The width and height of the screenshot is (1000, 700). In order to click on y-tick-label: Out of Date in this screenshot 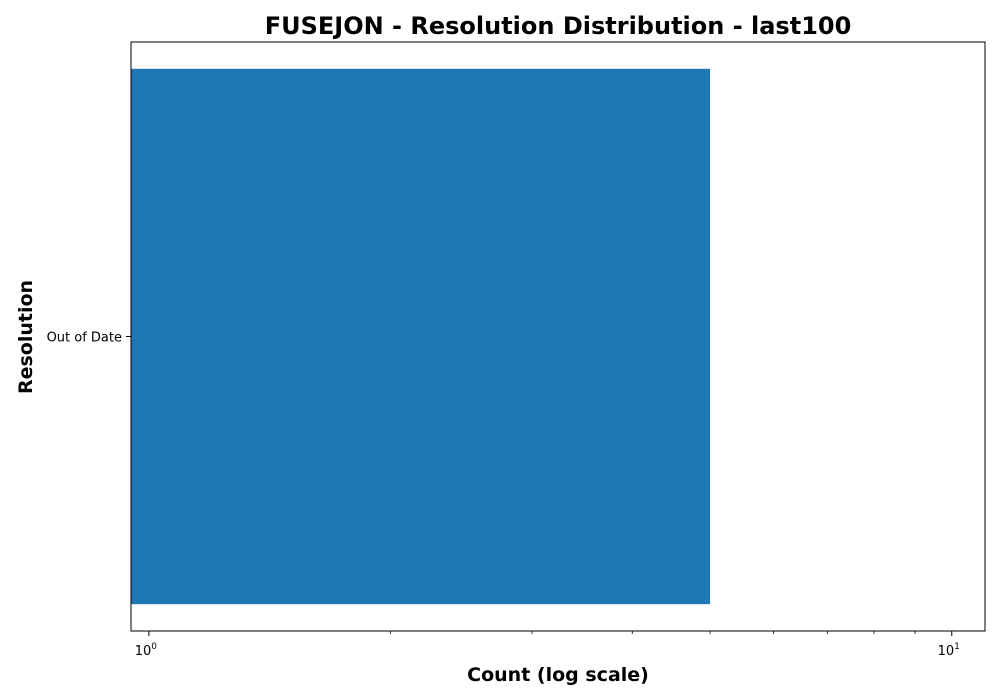, I will do `click(84, 338)`.